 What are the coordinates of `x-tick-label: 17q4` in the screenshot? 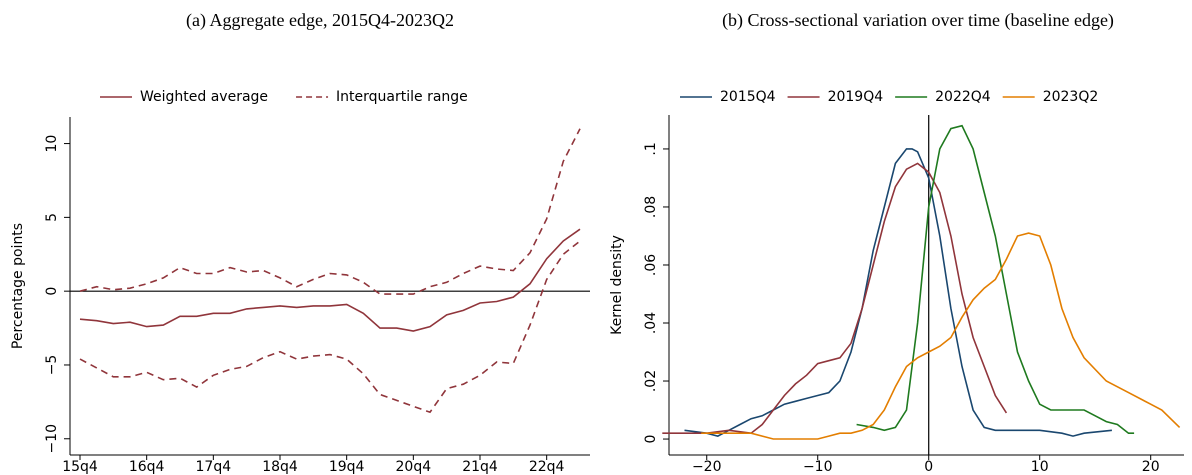 It's located at (214, 467).